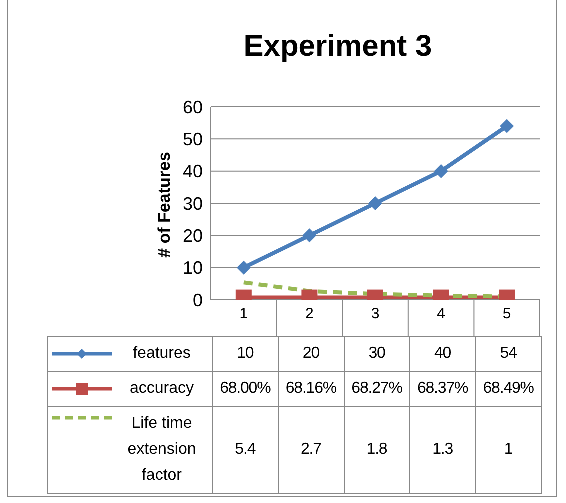 The image size is (566, 503). I want to click on y-tick-label: 60, so click(192, 107).